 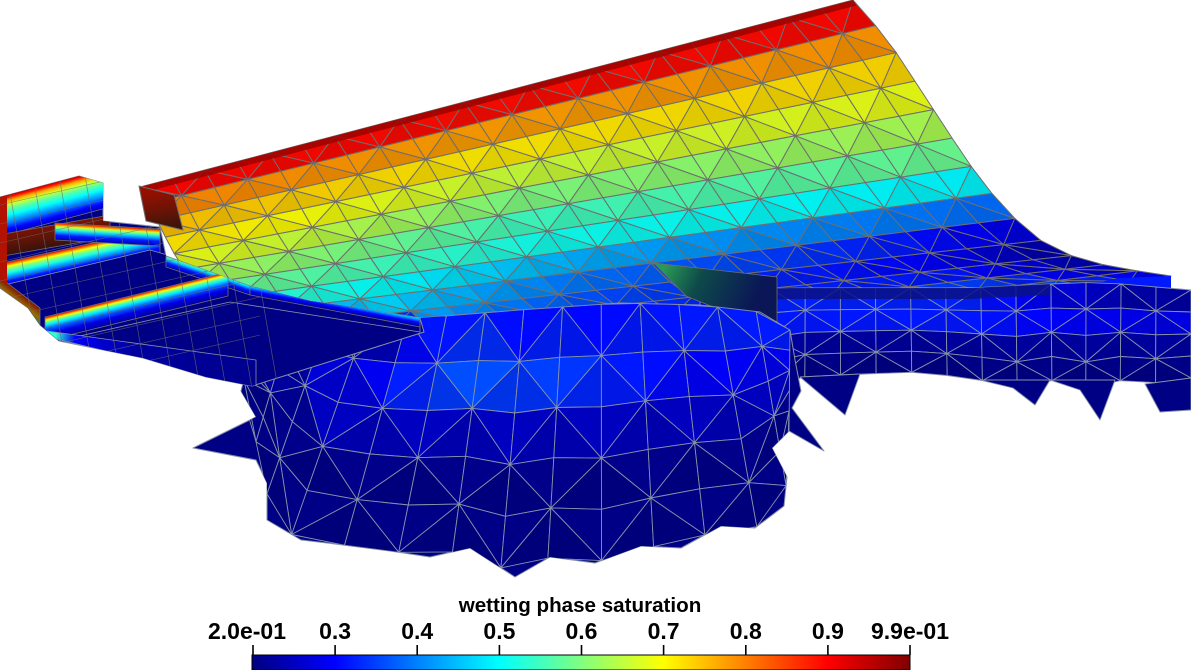 What do you see at coordinates (247, 631) in the screenshot?
I see `svg-text: 2.0e-01` at bounding box center [247, 631].